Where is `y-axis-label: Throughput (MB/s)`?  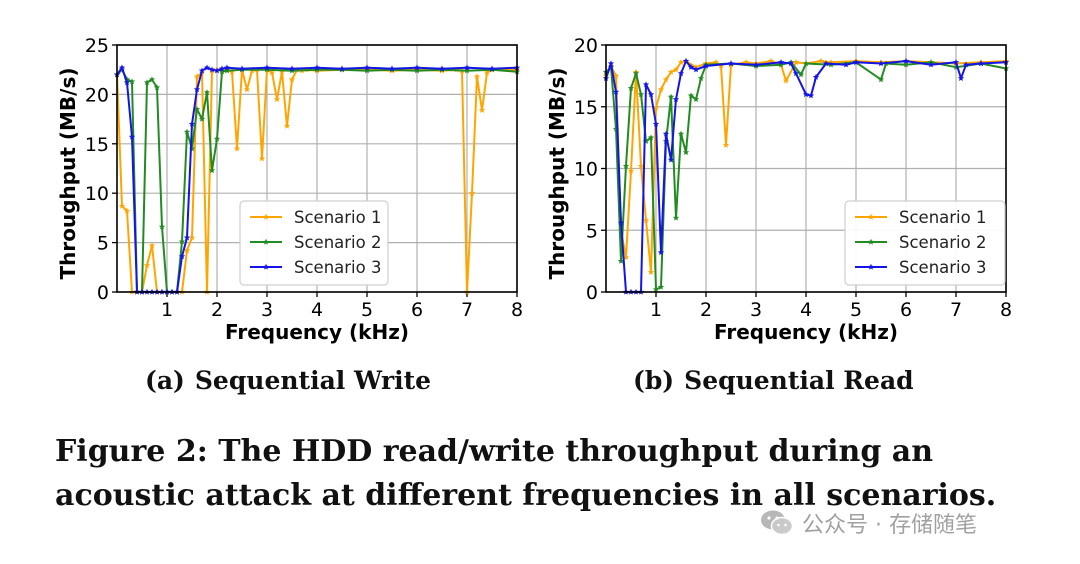
y-axis-label: Throughput (MB/s) is located at coordinates (68, 174).